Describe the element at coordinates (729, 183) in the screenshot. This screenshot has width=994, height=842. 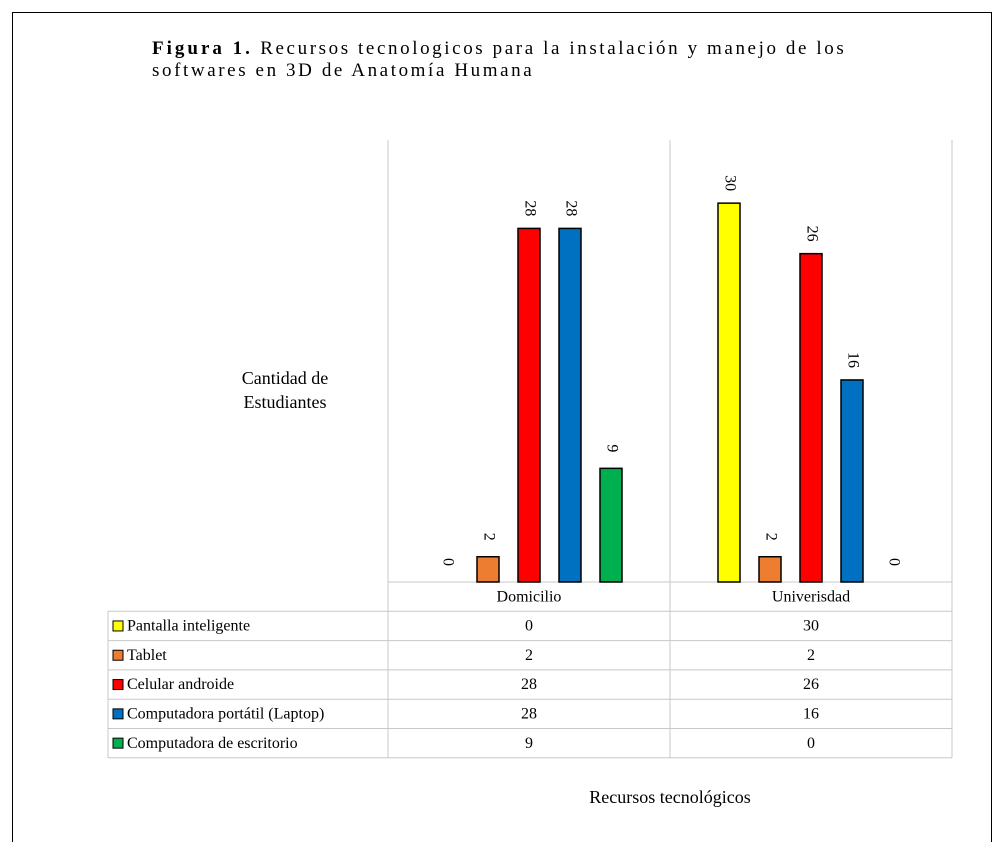
I see `data-label: 30` at that location.